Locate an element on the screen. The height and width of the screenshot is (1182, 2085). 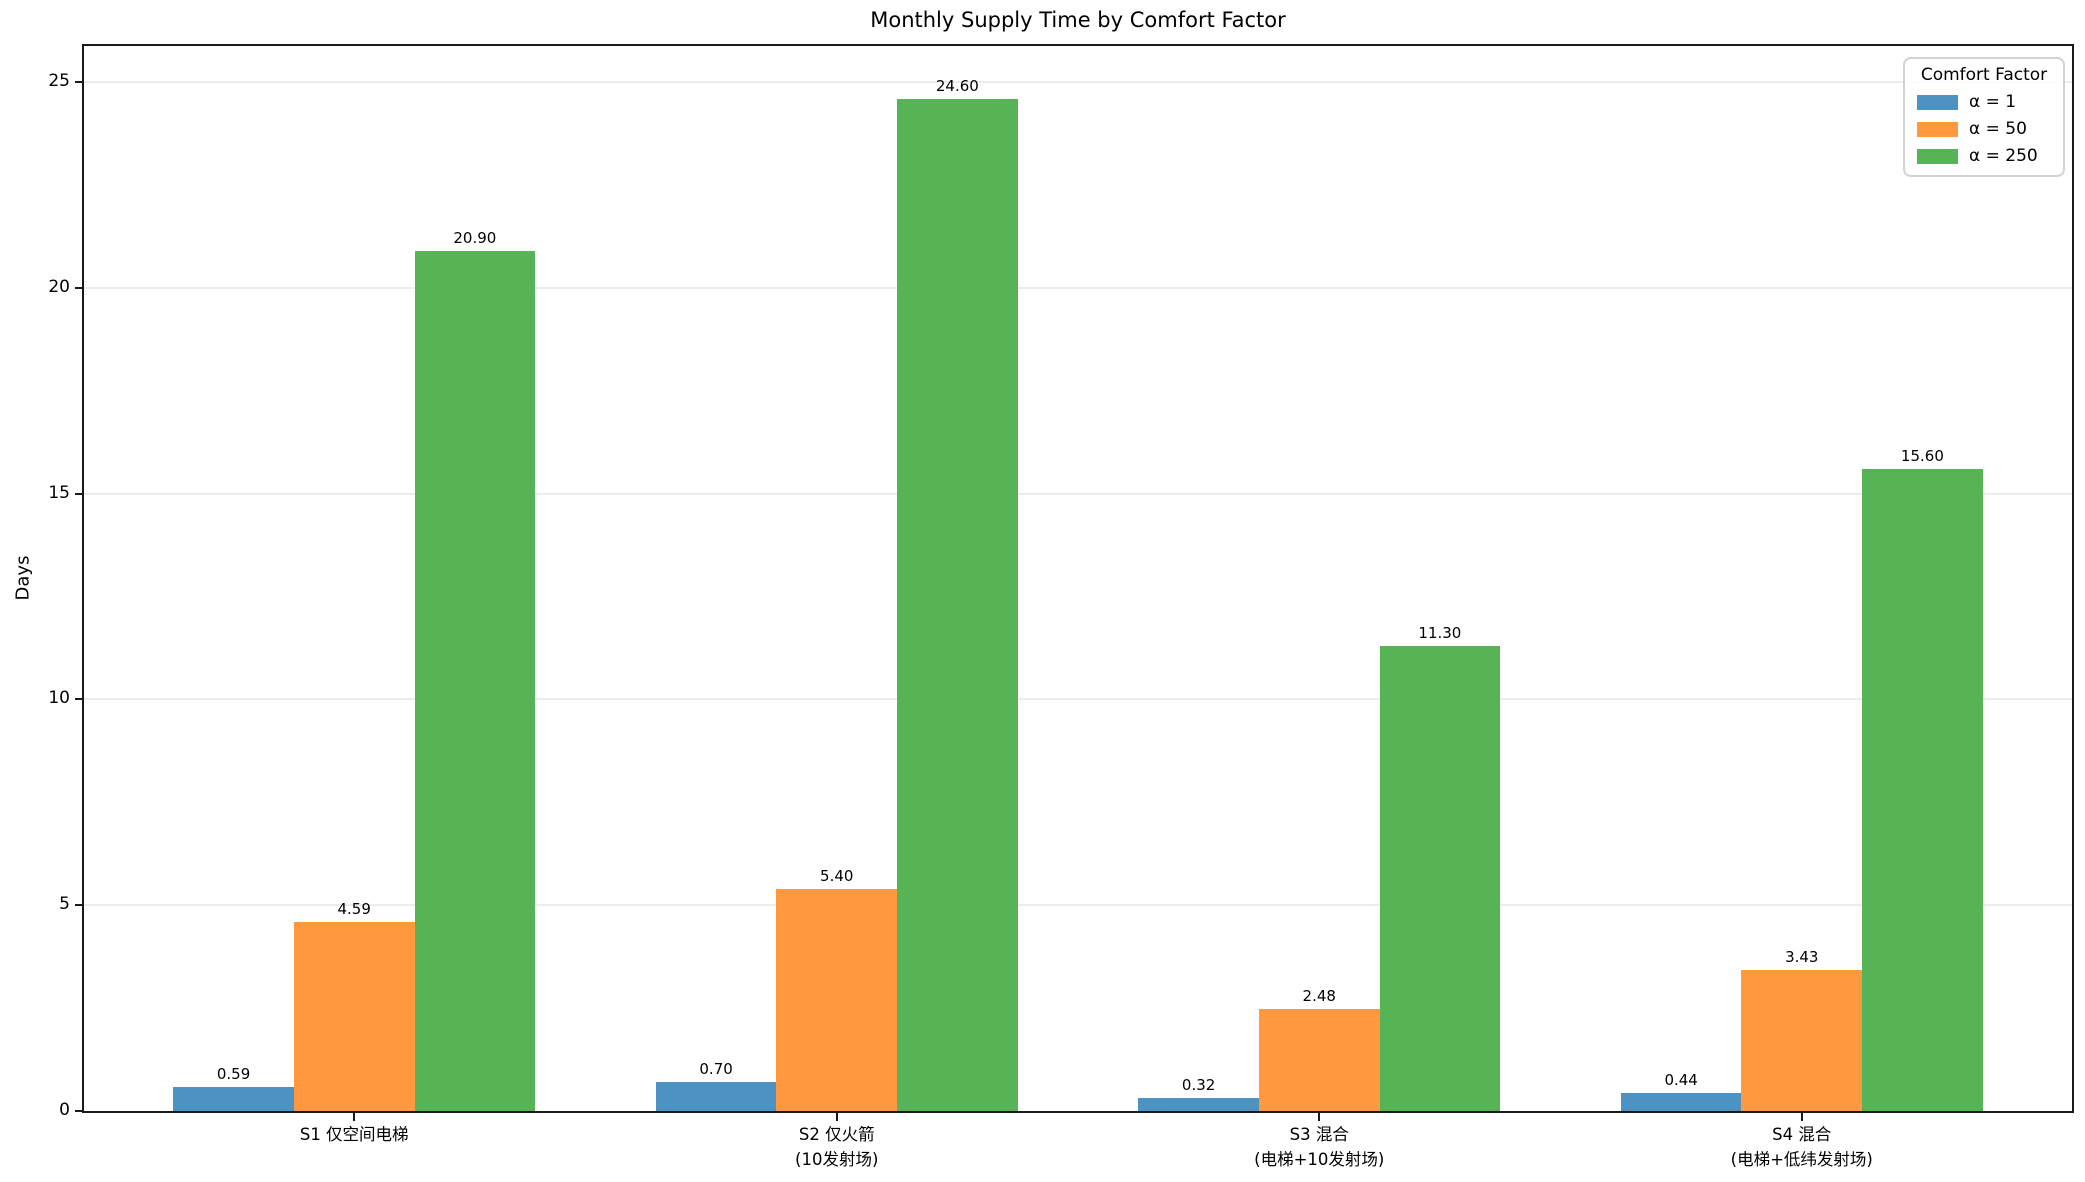
y-tick-label: 10 is located at coordinates (59, 698).